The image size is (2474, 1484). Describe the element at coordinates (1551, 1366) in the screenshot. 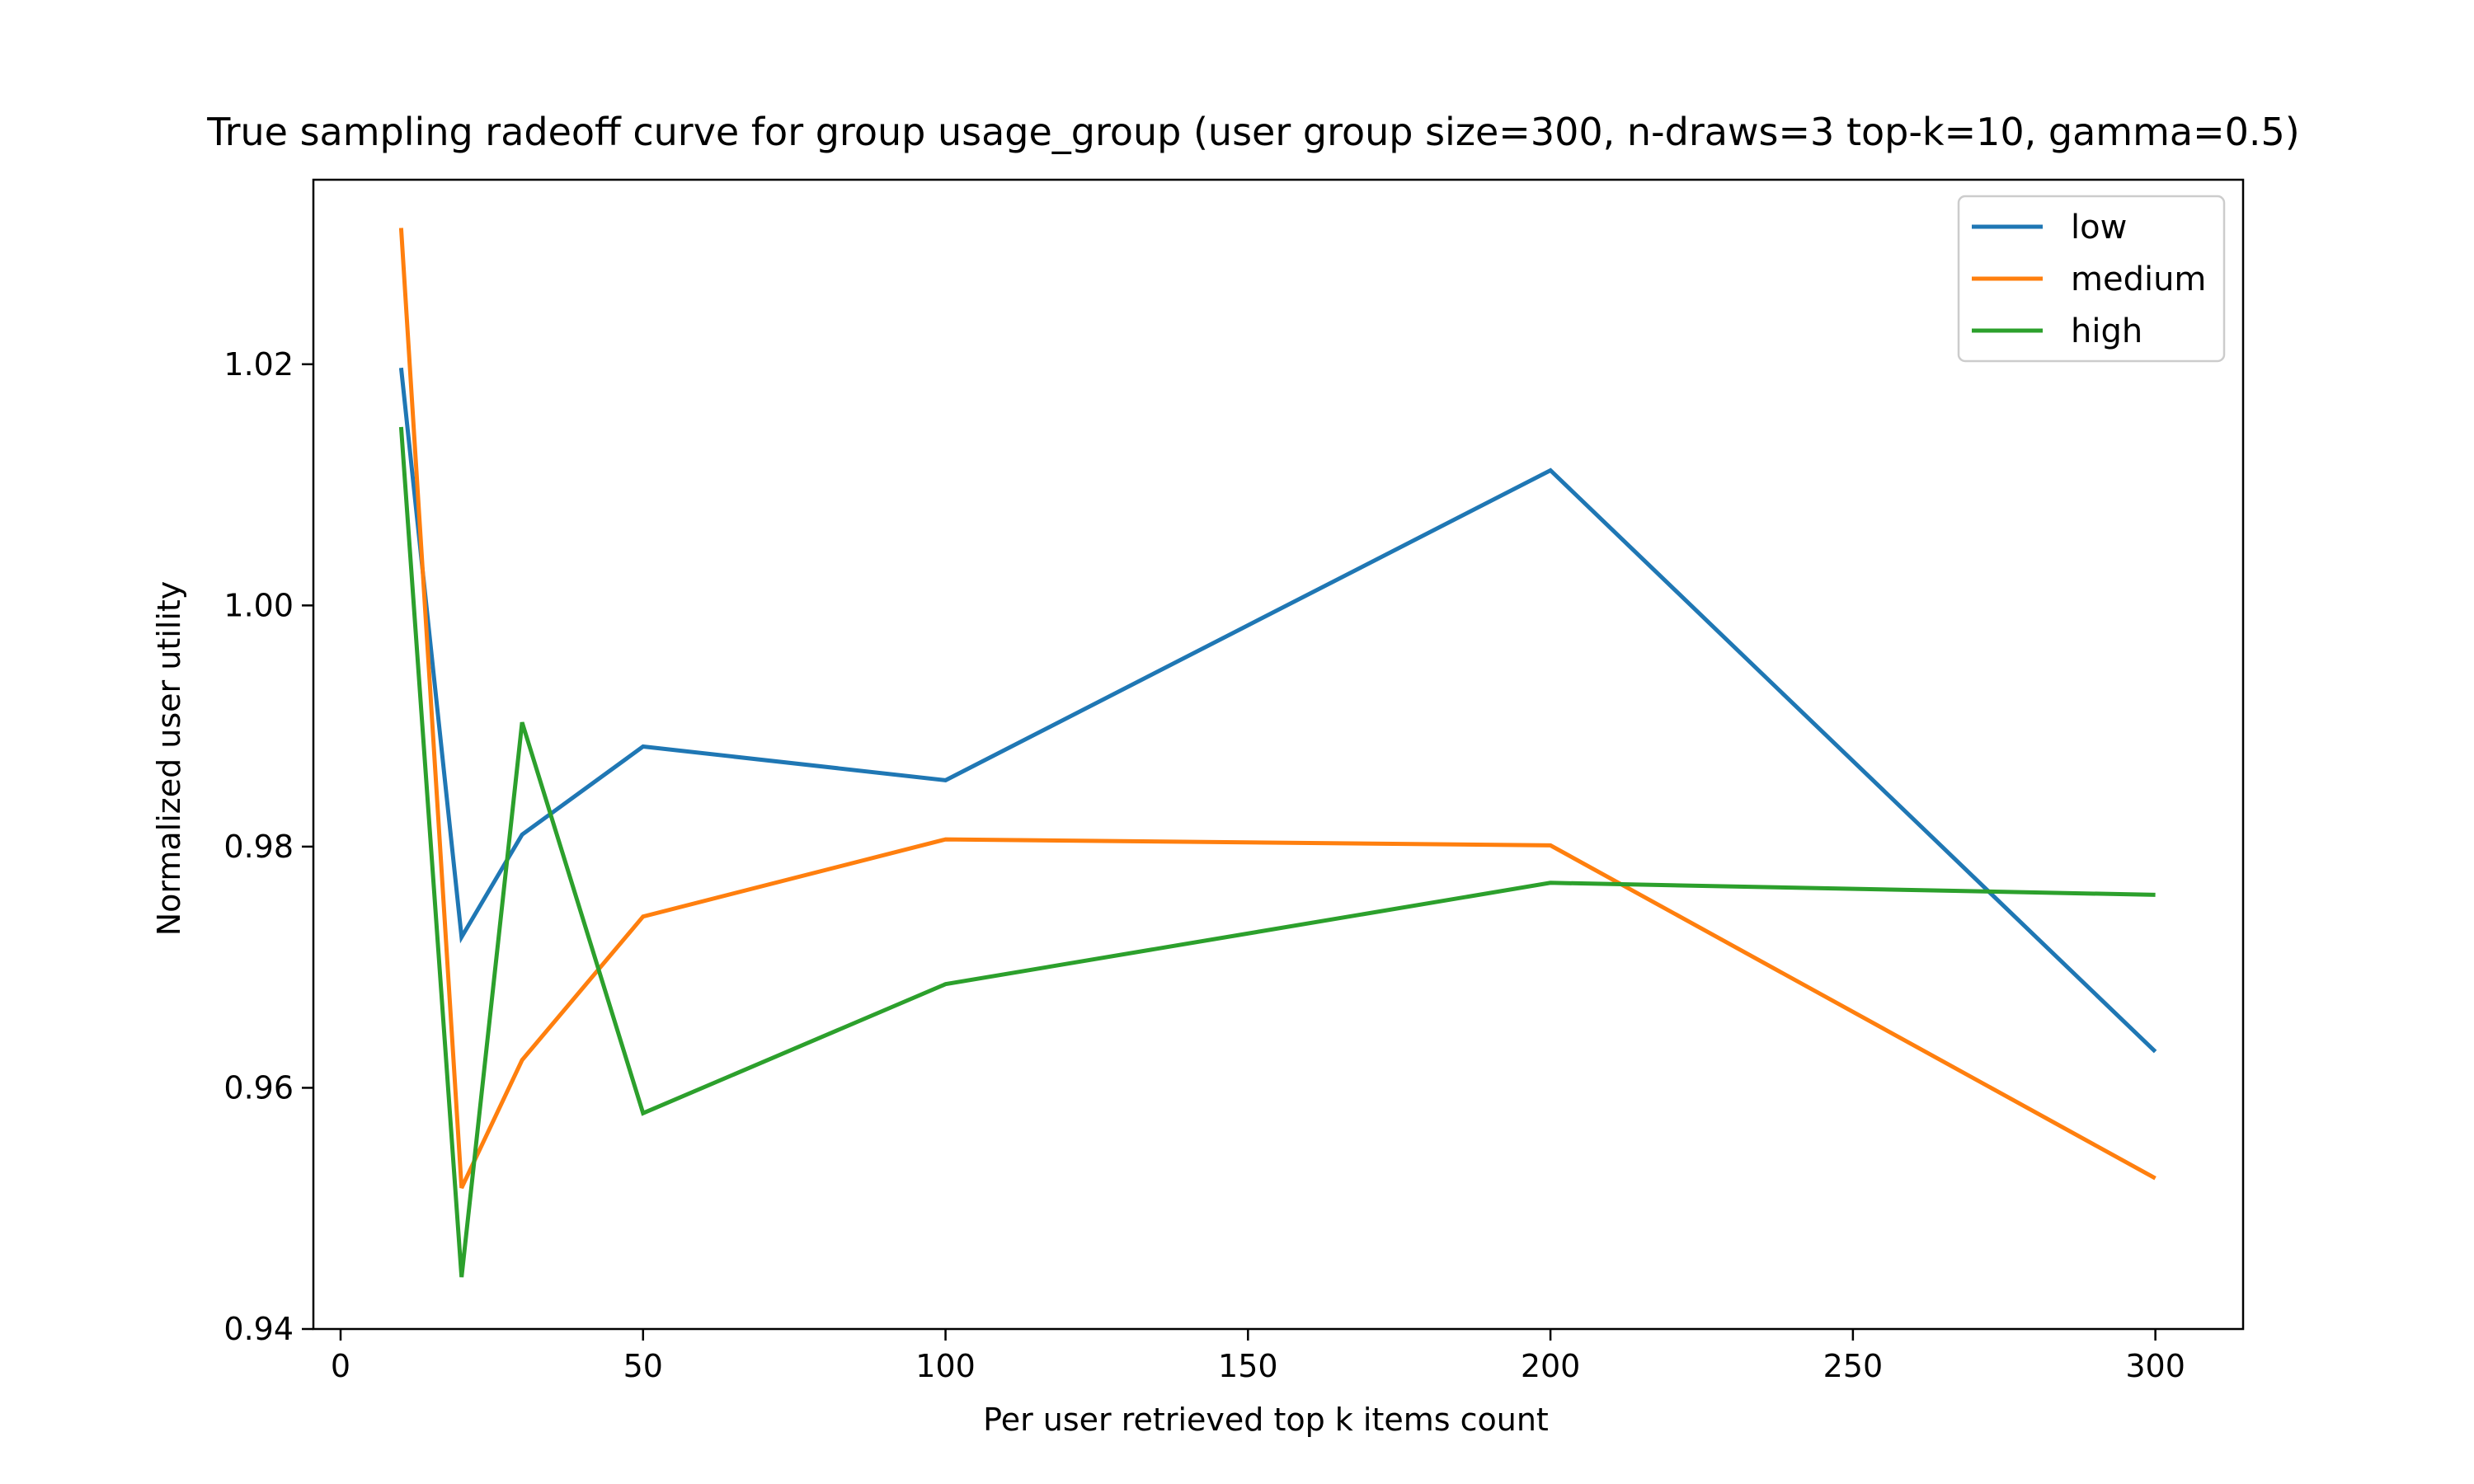

I see `x-tick-label: 200` at that location.